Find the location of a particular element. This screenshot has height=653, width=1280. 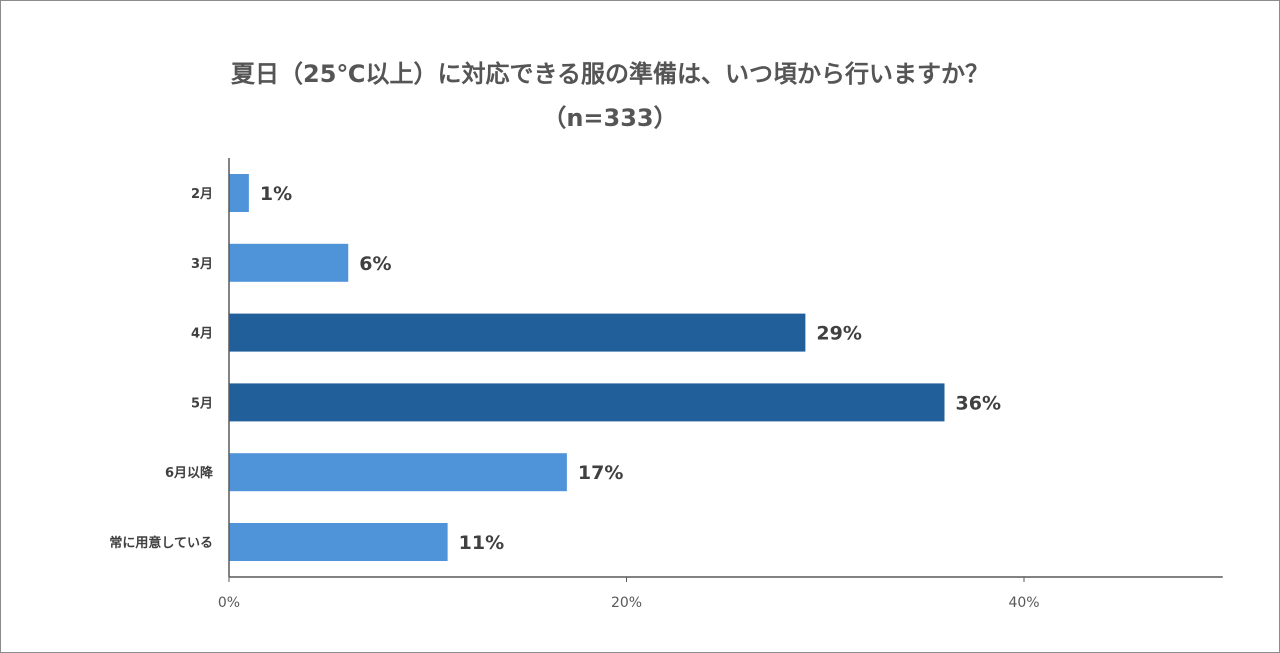

category-label-1: 2月 is located at coordinates (202, 194).